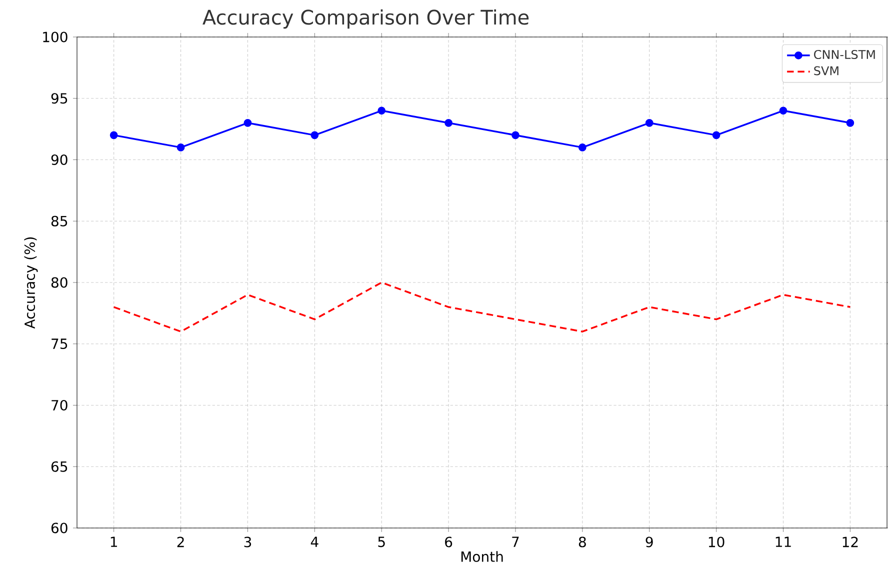  Describe the element at coordinates (365, 19) in the screenshot. I see `chart-title: Accuracy Comparison Over Time` at that location.